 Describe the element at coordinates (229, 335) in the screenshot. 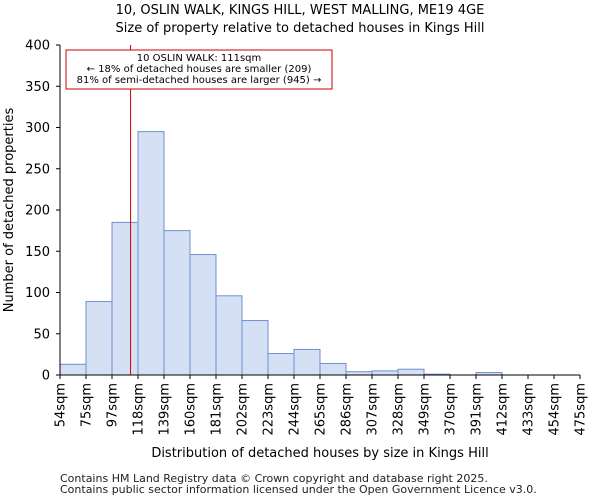

I see `bar-181sqm` at that location.